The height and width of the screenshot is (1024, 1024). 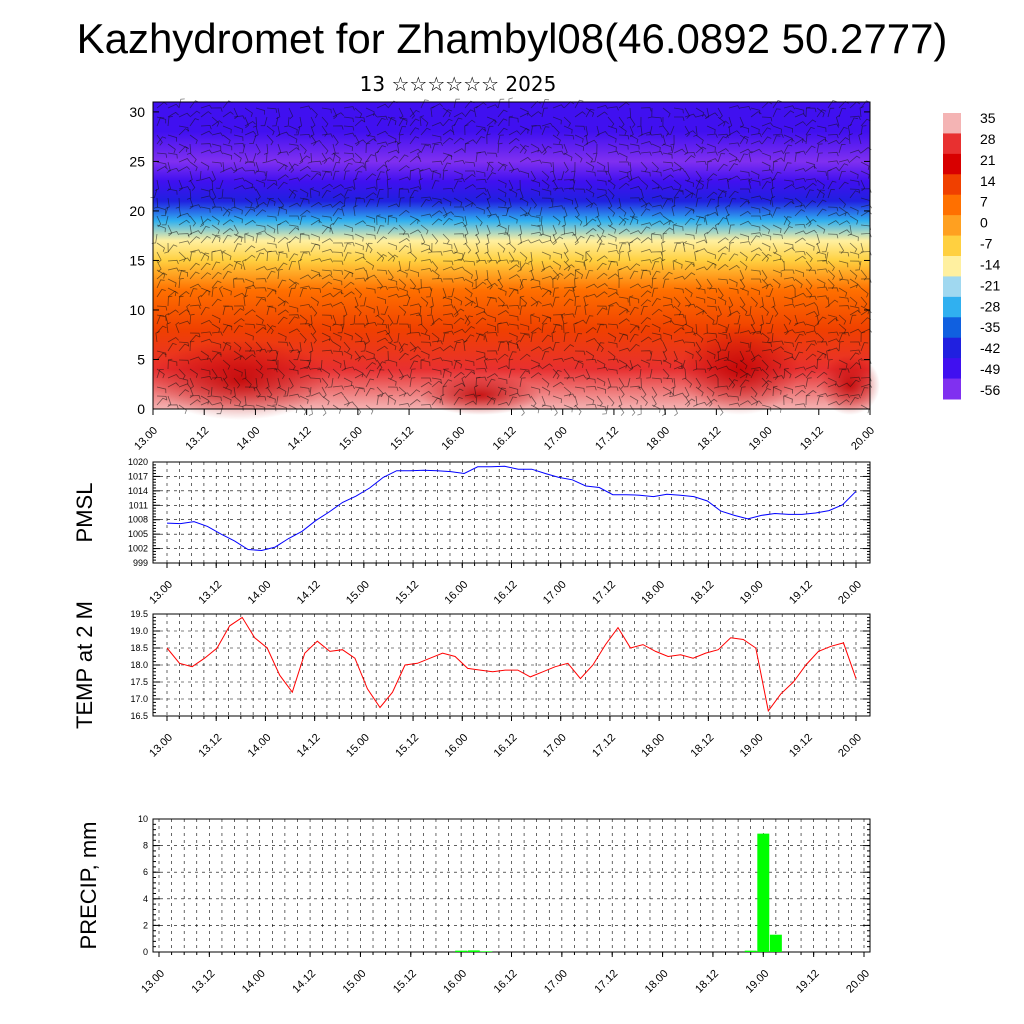 I want to click on x-tick-label: 13.00, so click(x=161, y=746).